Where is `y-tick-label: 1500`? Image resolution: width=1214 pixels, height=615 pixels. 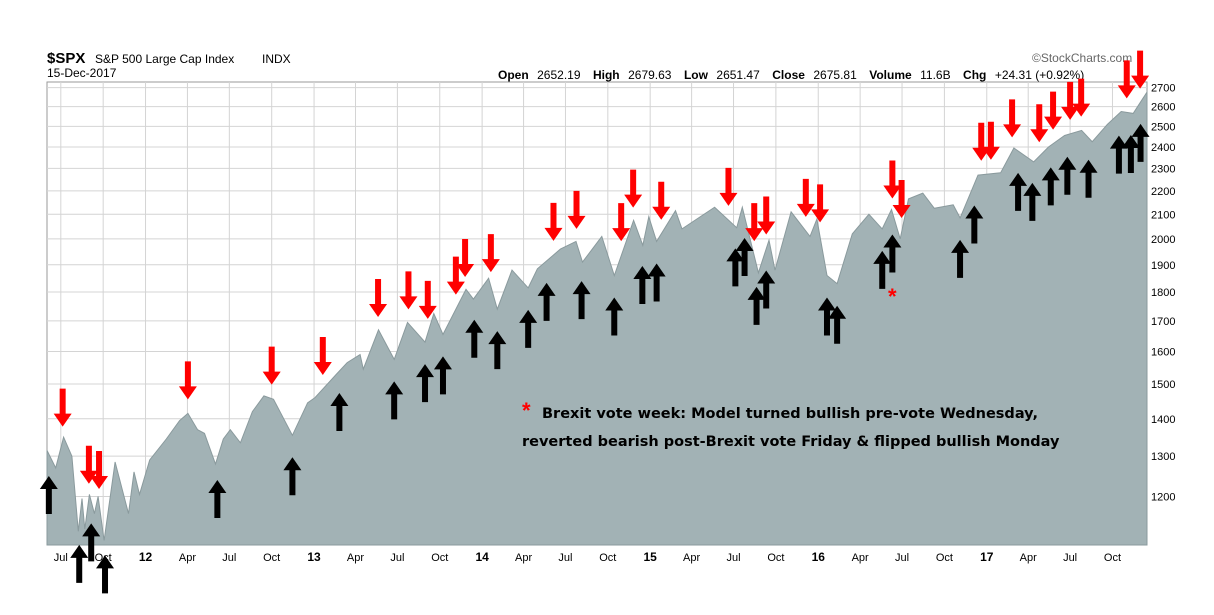 y-tick-label: 1500 is located at coordinates (1163, 385).